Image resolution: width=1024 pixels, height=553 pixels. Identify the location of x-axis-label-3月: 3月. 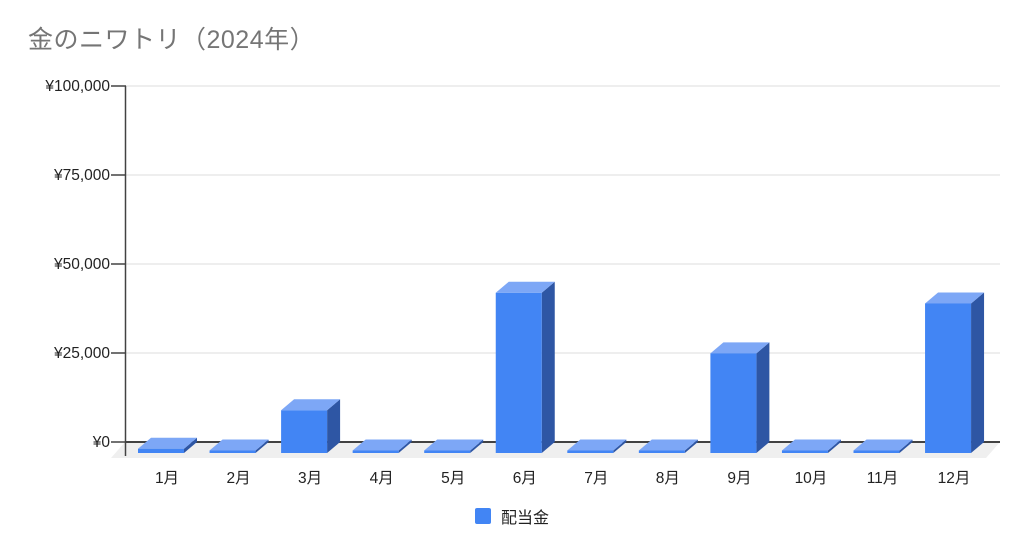
(310, 478).